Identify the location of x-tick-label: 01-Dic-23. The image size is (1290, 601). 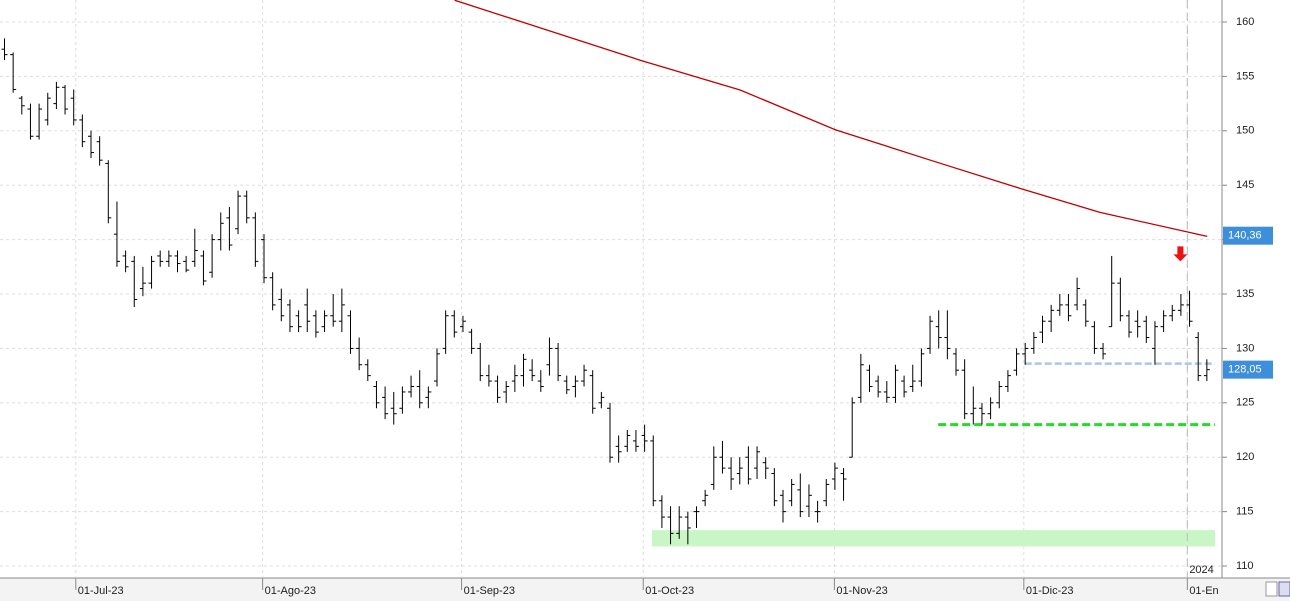
(1050, 591).